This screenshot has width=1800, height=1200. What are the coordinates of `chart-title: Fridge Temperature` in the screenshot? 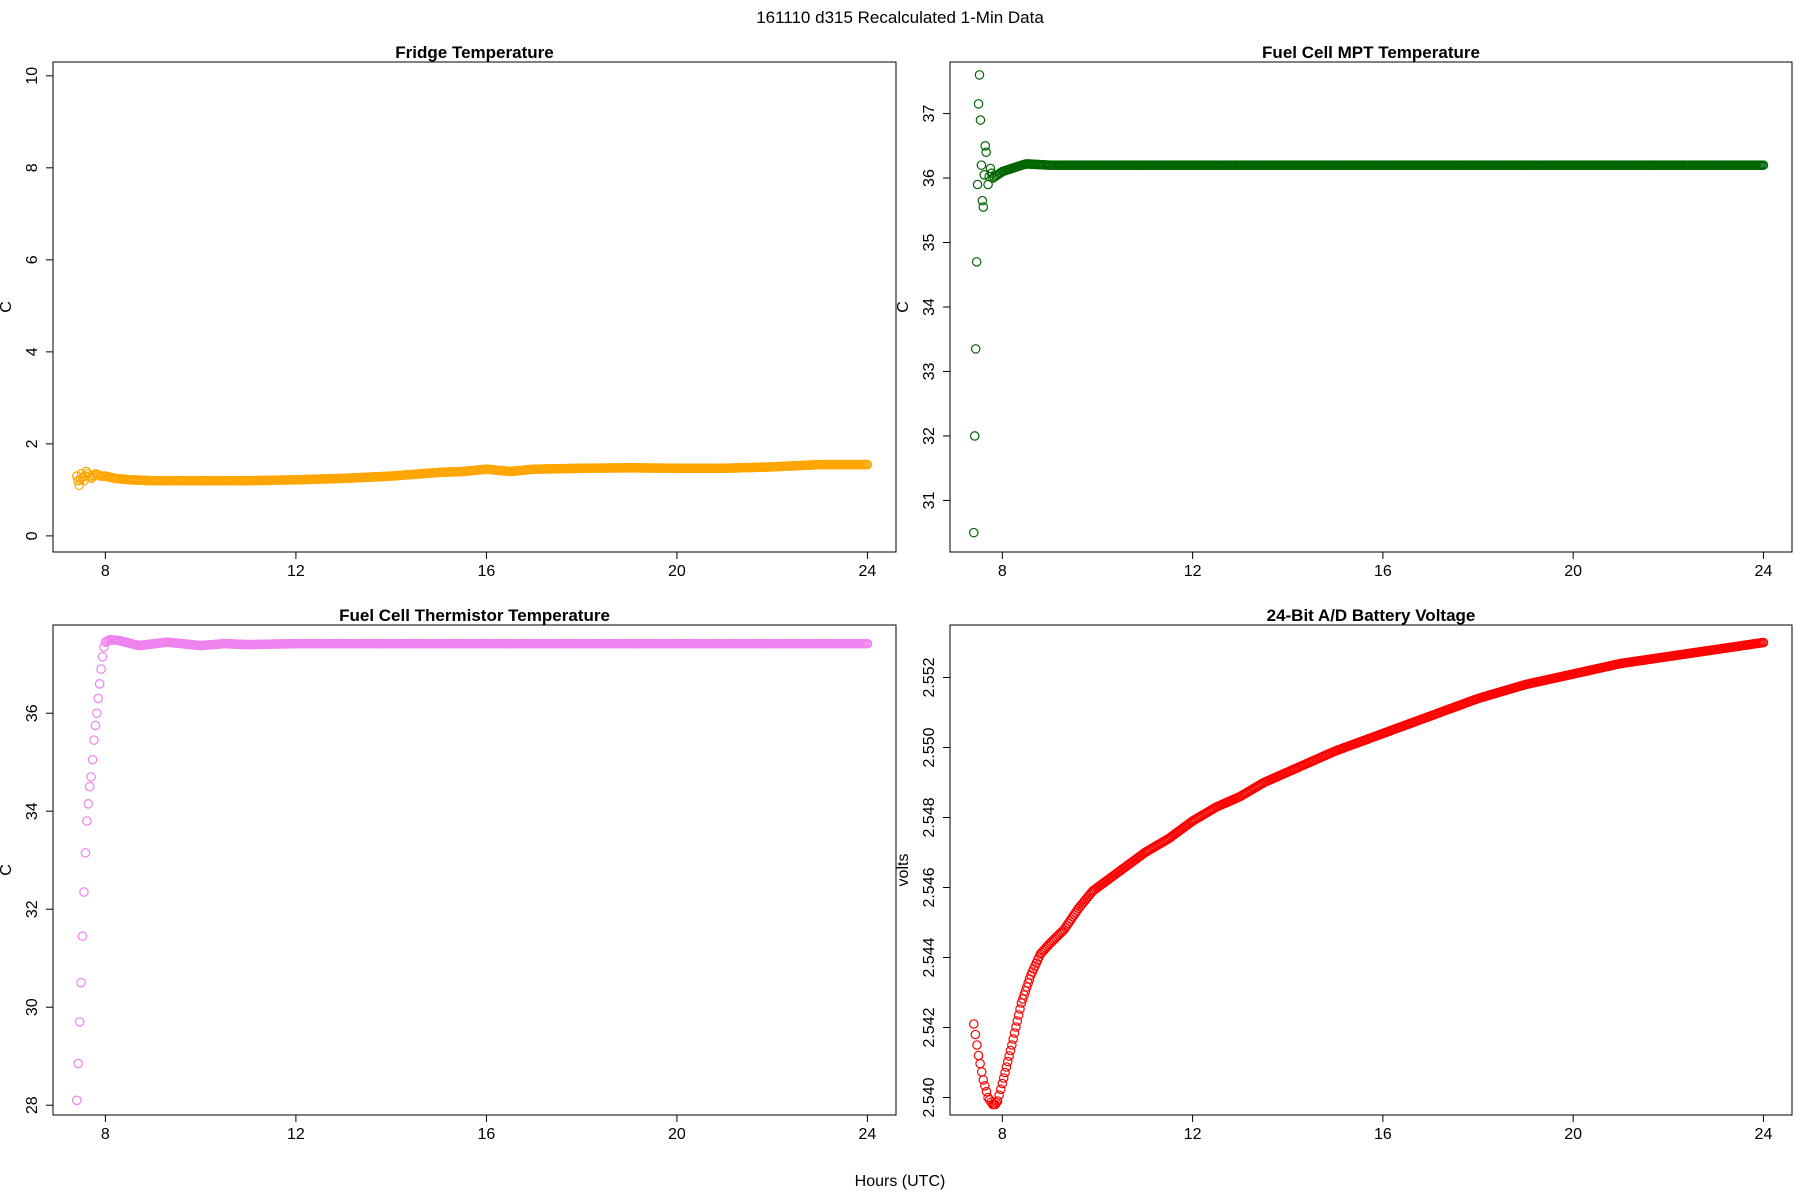 It's located at (474, 52).